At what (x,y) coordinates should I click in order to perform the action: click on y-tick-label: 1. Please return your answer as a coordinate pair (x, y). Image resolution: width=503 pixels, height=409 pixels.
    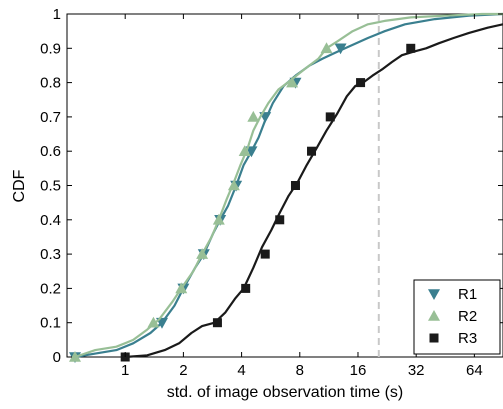
    Looking at the image, I should click on (57, 14).